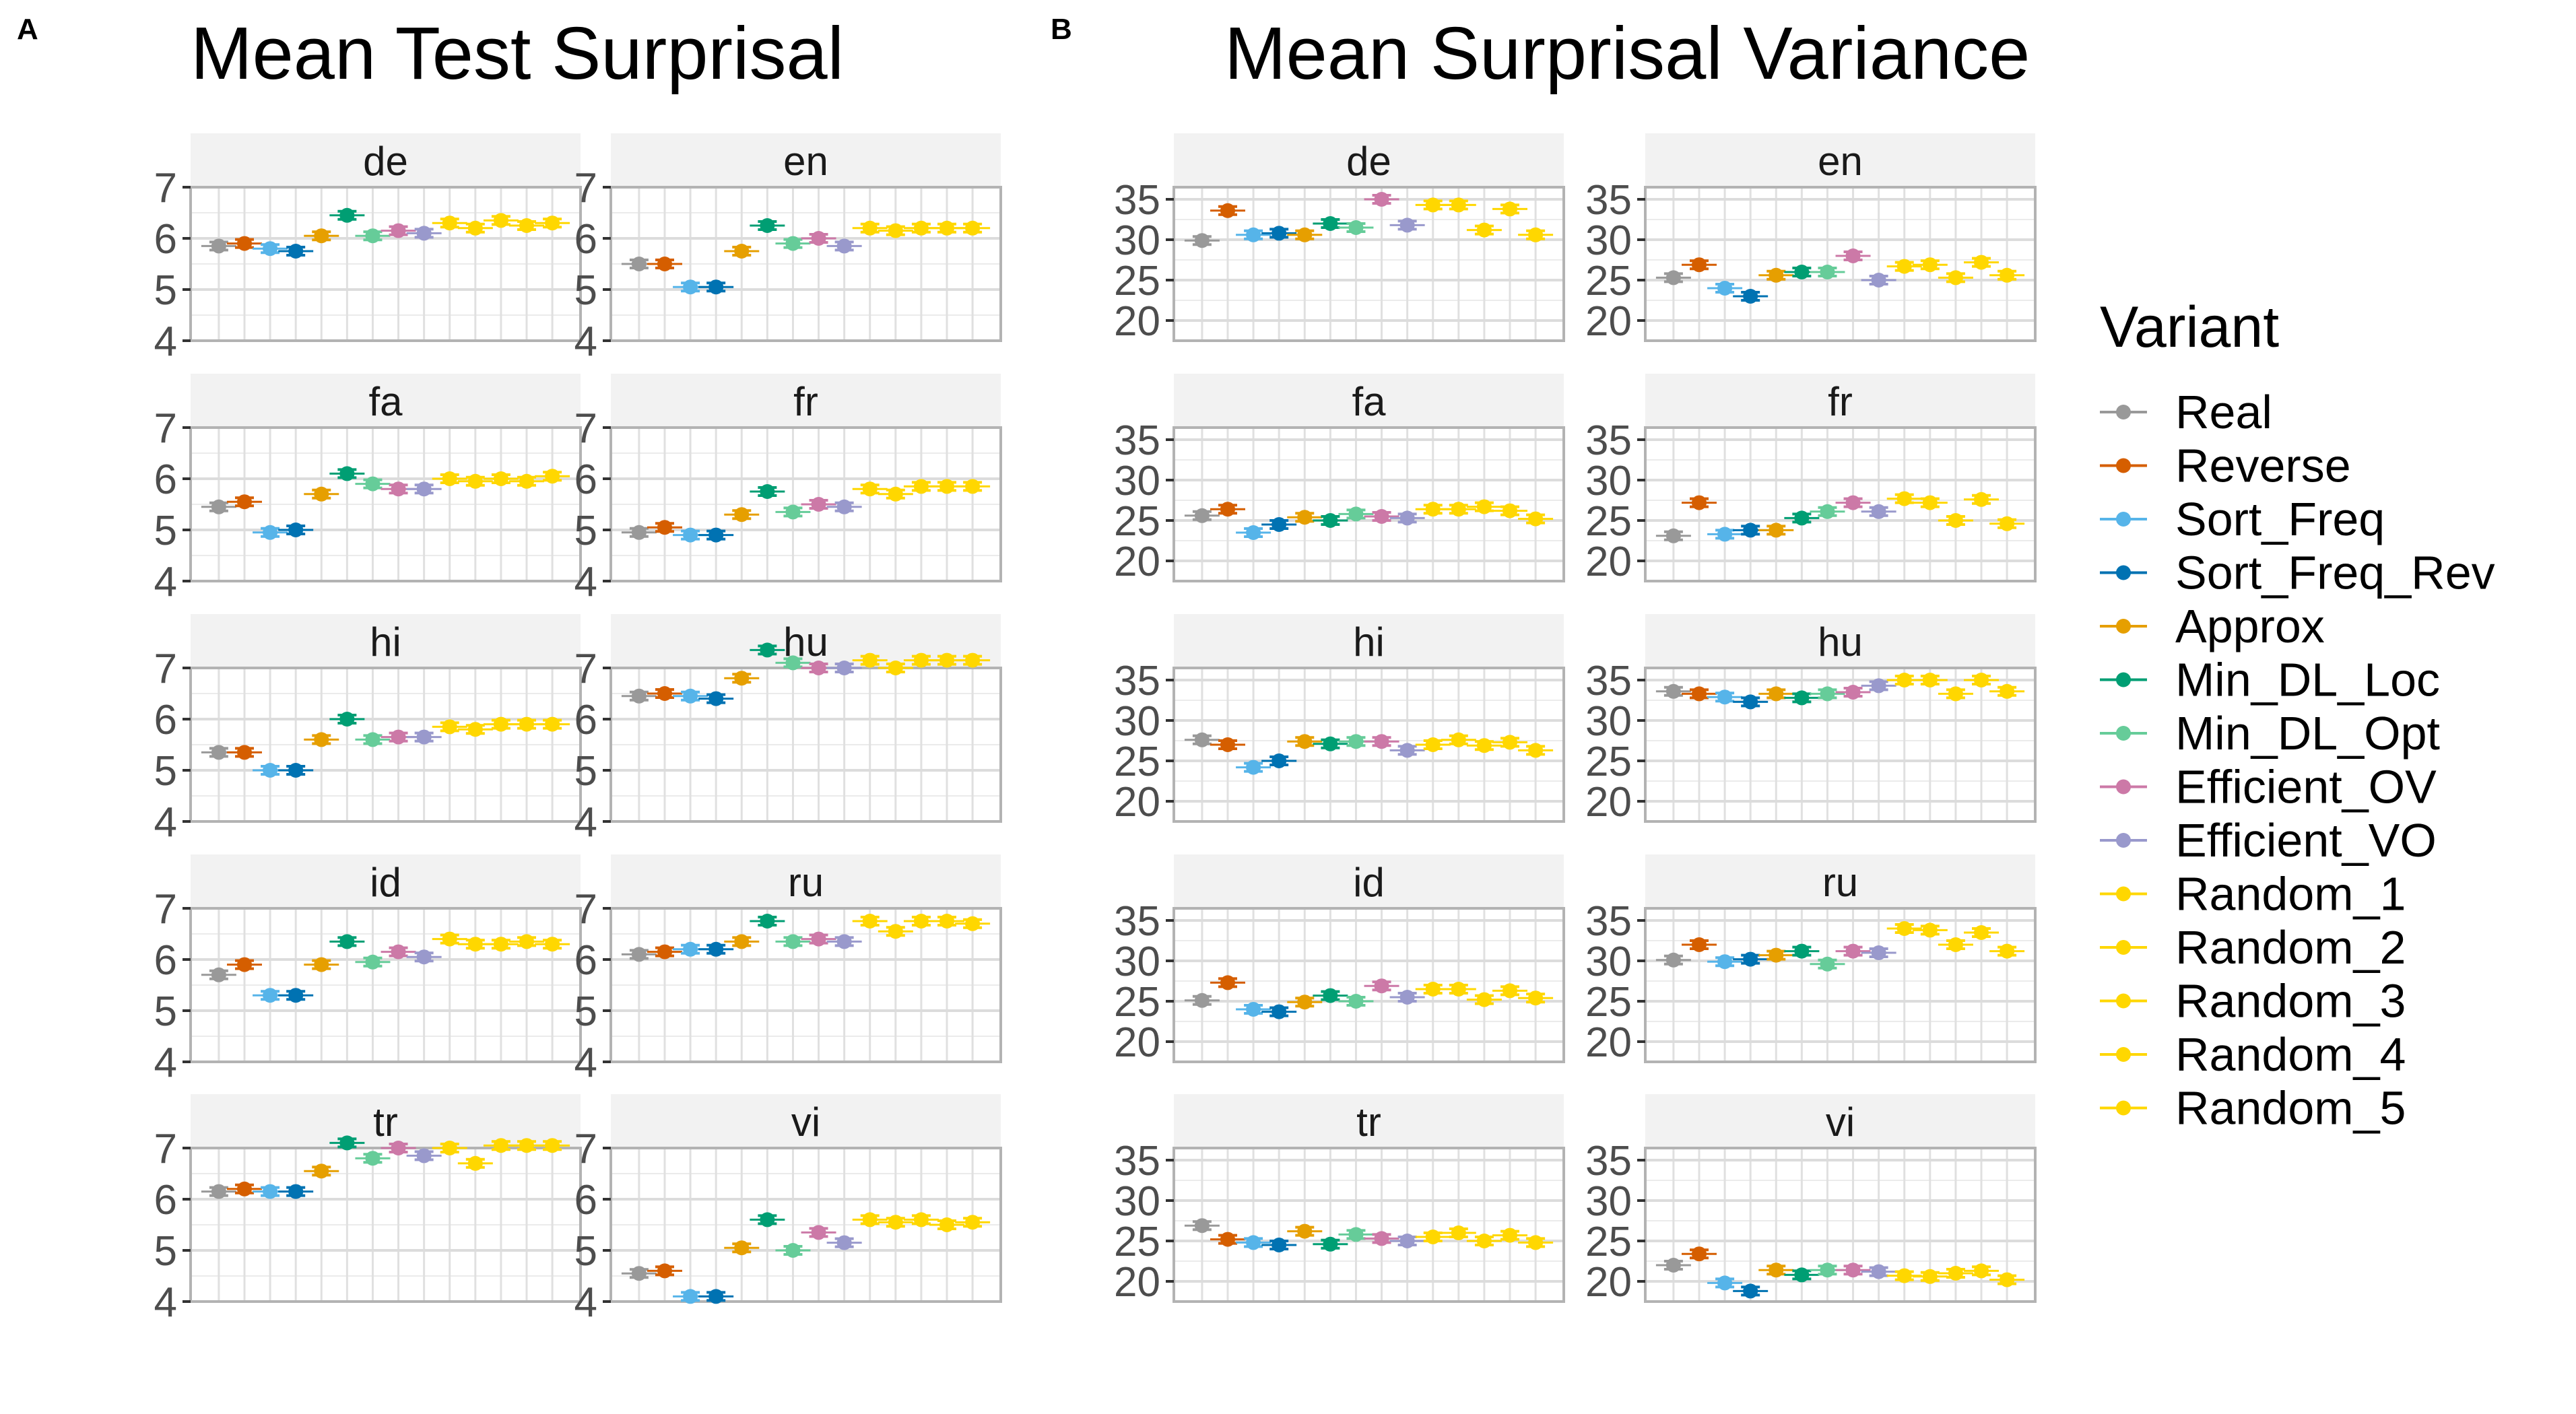 Image resolution: width=2576 pixels, height=1414 pixels. I want to click on facet-id-surprisal: id 4 567, so click(368, 970).